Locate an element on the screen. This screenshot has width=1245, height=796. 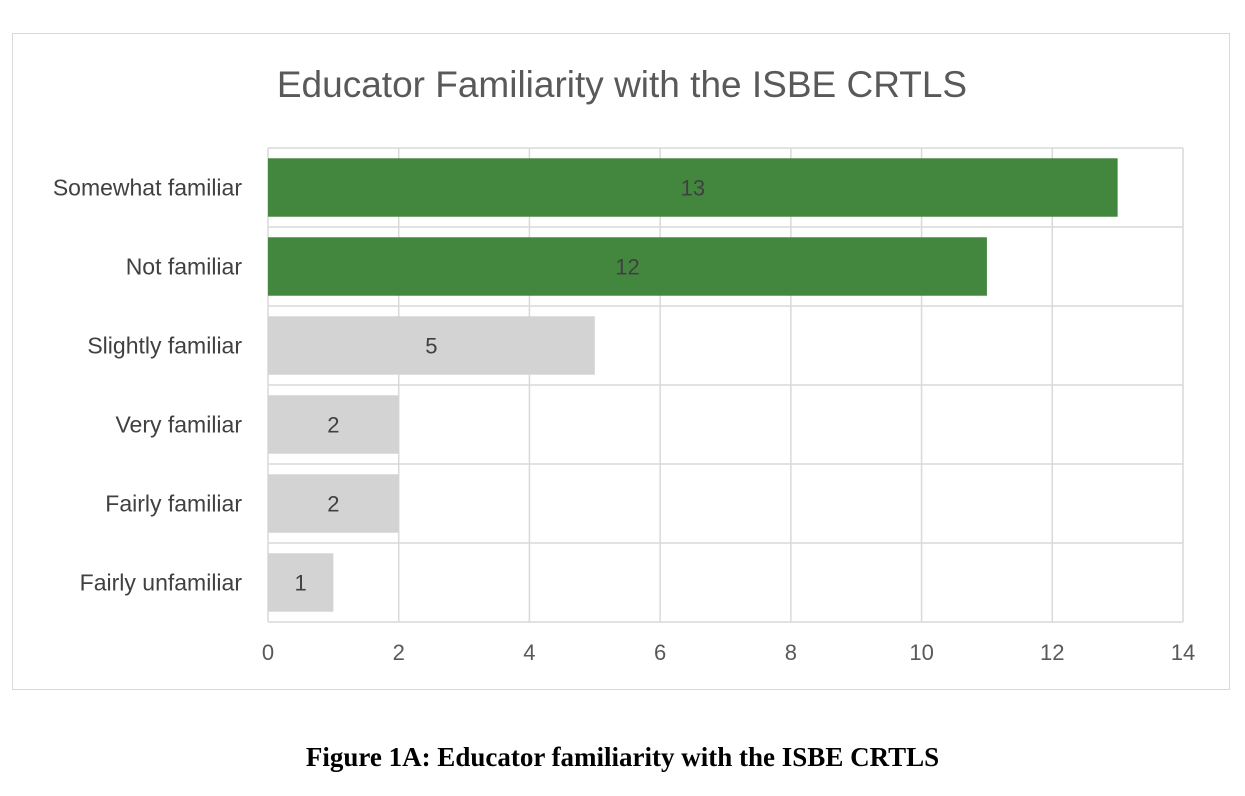
category-label: Very familiar is located at coordinates (178, 425).